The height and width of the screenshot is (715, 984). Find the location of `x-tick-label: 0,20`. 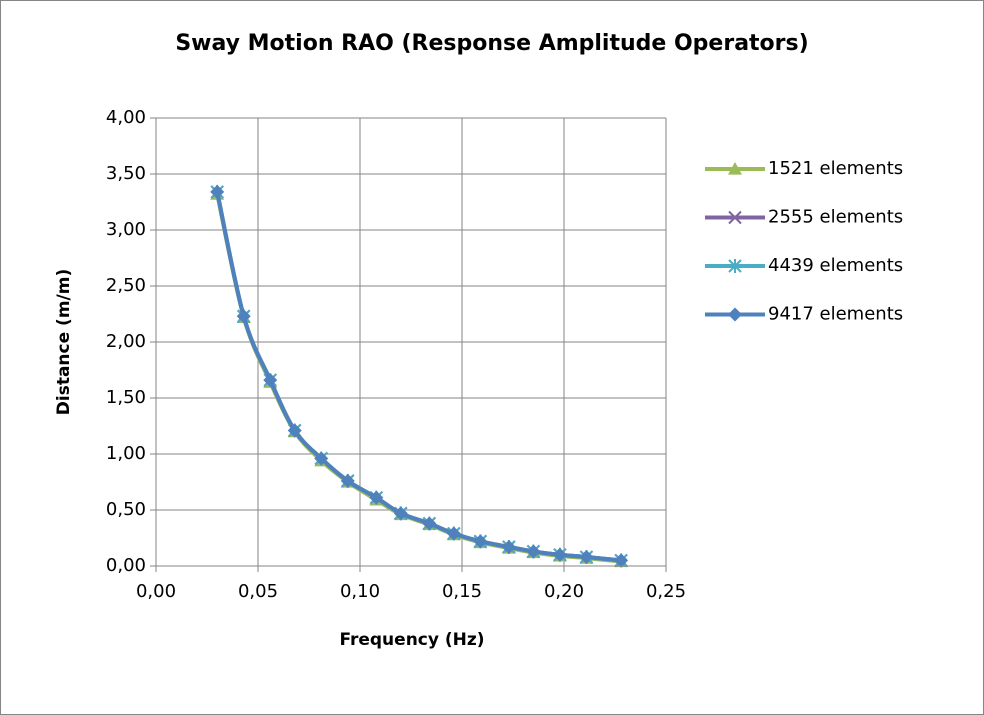

x-tick-label: 0,20 is located at coordinates (564, 591).